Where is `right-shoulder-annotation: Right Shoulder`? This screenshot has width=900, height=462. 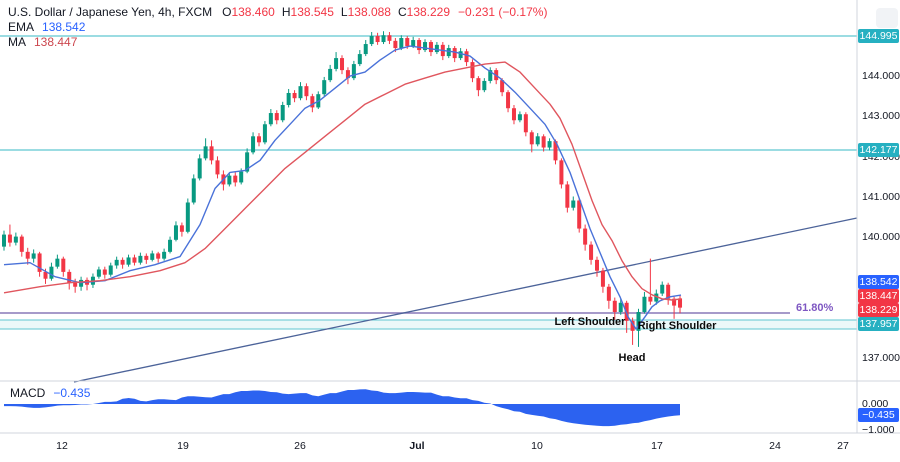 right-shoulder-annotation: Right Shoulder is located at coordinates (677, 326).